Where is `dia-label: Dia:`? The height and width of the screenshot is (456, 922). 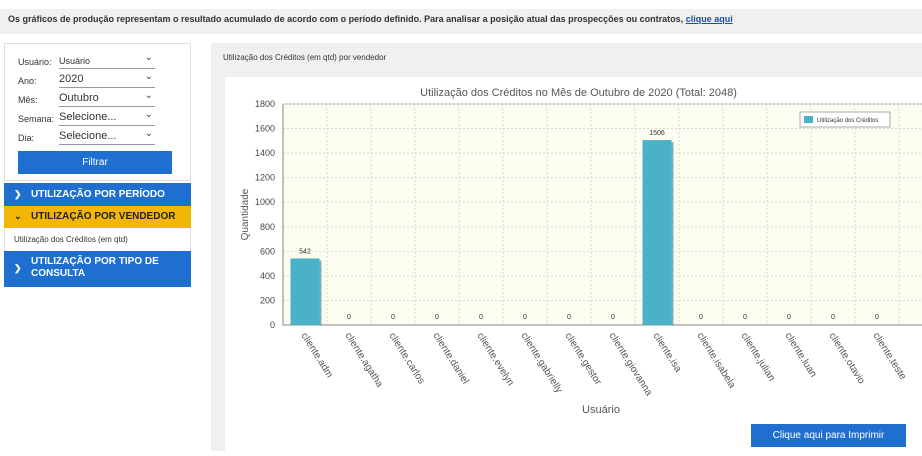
dia-label: Dia: is located at coordinates (26, 138).